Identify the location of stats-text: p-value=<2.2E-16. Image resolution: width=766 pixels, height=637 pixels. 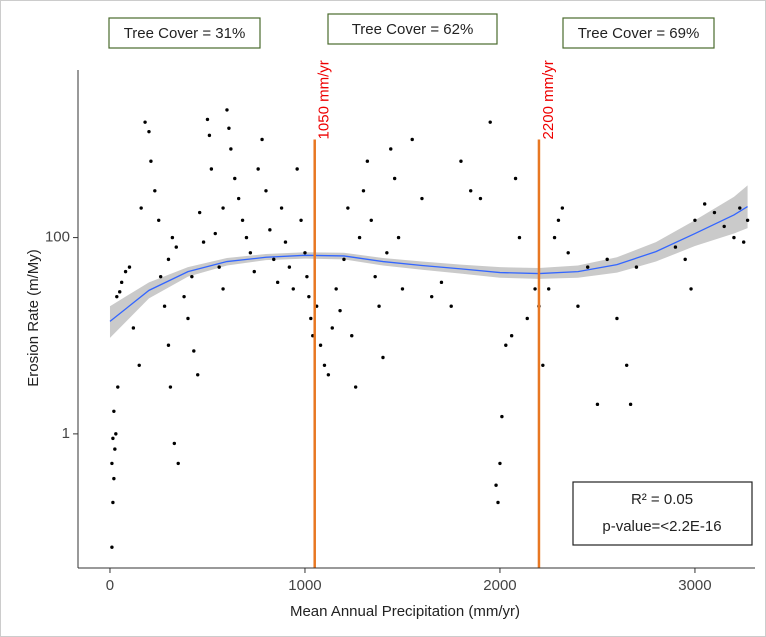
(661, 526).